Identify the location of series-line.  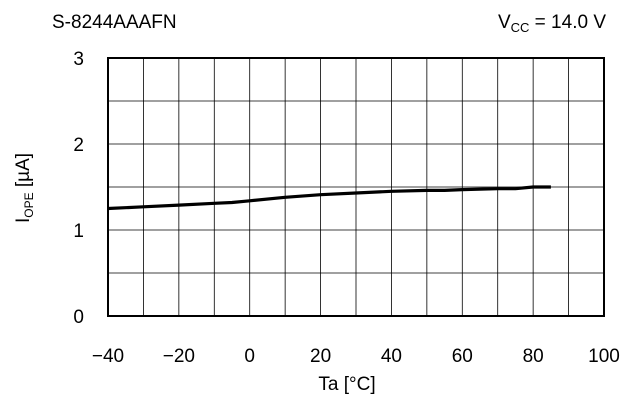
(329, 198).